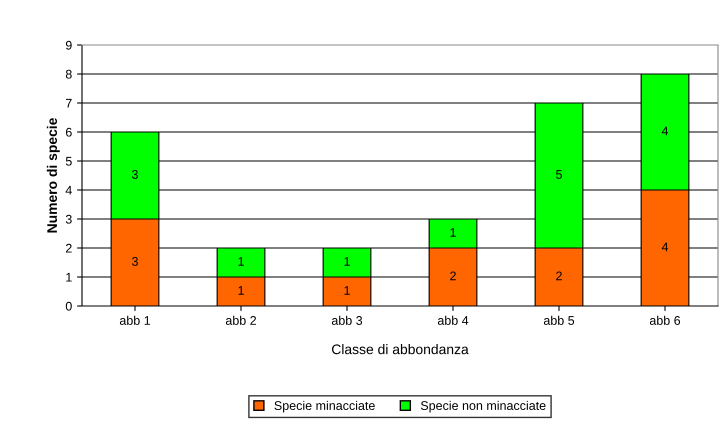 The width and height of the screenshot is (726, 428). Describe the element at coordinates (665, 320) in the screenshot. I see `x-tick-label: abb 6` at that location.